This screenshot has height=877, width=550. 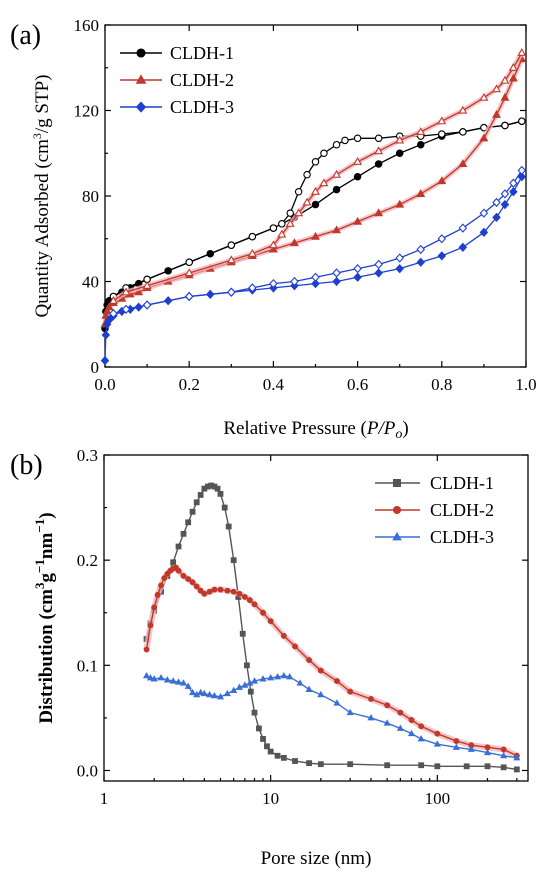 What do you see at coordinates (104, 384) in the screenshot?
I see `x-tick-label-0.0: 0.0` at bounding box center [104, 384].